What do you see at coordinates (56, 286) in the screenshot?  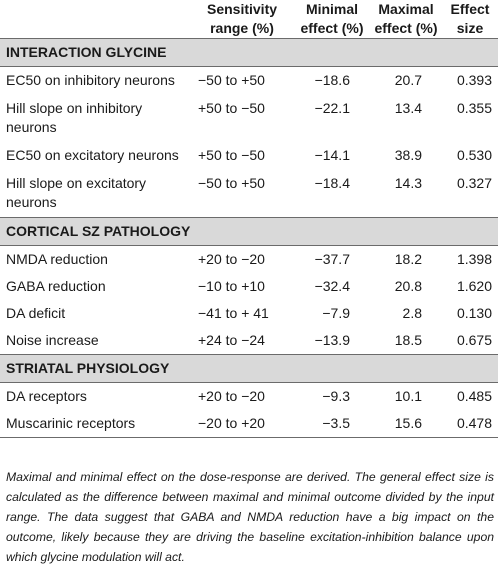 I see `row-label: GABA reduction` at bounding box center [56, 286].